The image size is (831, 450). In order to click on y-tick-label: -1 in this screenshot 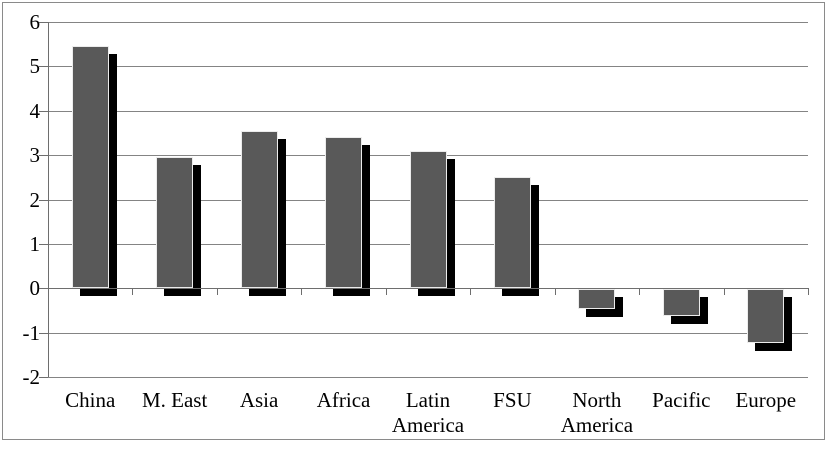, I will do `click(31, 332)`.